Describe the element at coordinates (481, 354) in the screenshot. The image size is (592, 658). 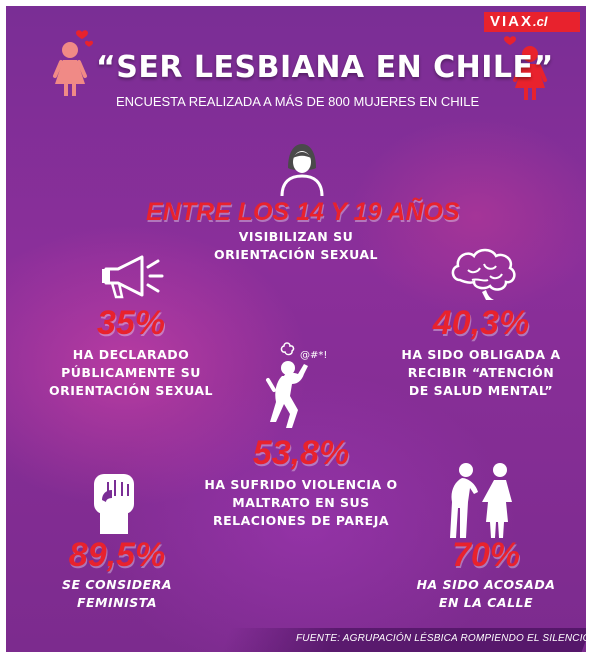
I see `mental-caption-line-1: HA SIDO OBLIGADA A` at that location.